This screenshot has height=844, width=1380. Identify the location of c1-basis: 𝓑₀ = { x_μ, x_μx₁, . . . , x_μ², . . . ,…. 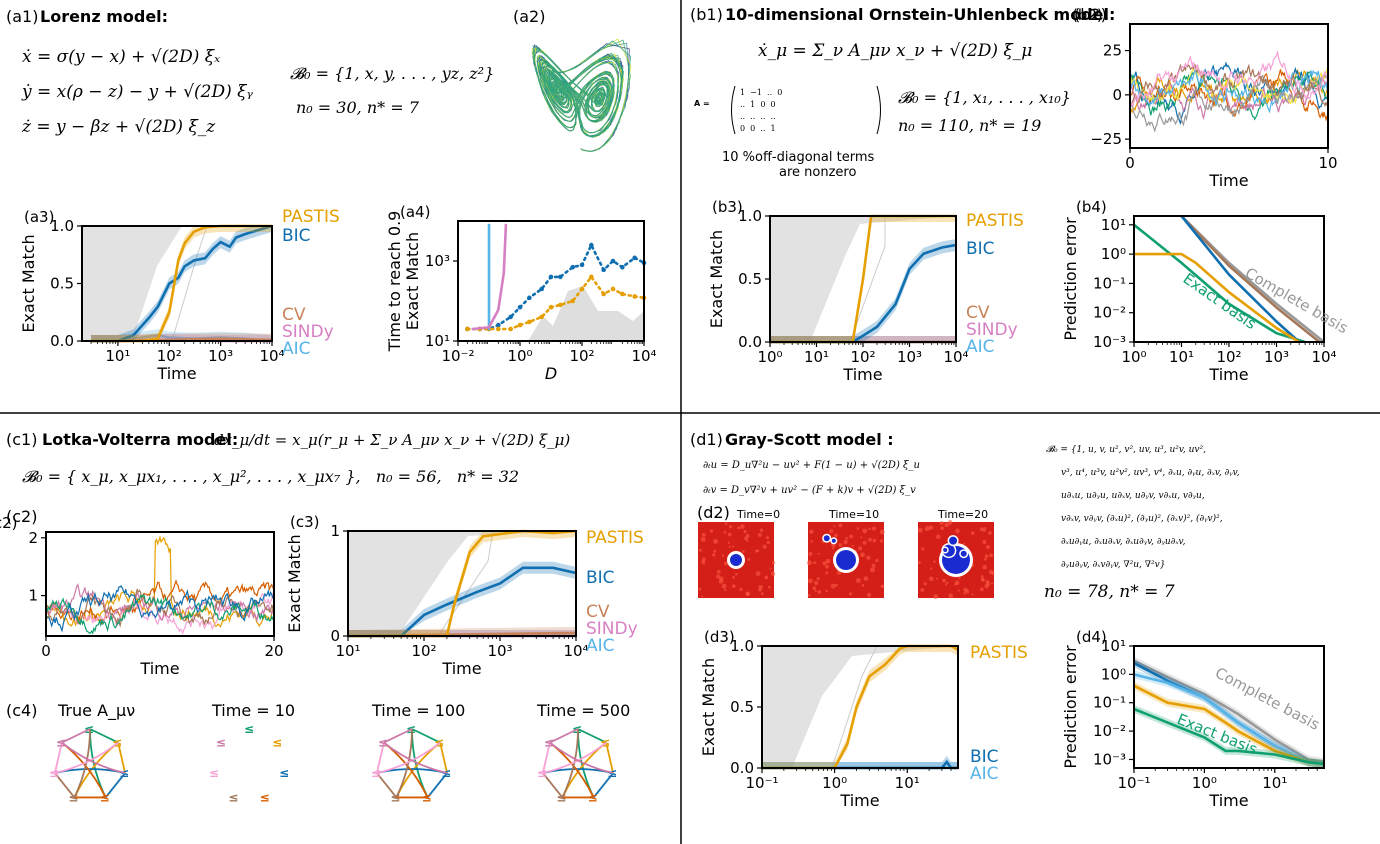
(270, 476).